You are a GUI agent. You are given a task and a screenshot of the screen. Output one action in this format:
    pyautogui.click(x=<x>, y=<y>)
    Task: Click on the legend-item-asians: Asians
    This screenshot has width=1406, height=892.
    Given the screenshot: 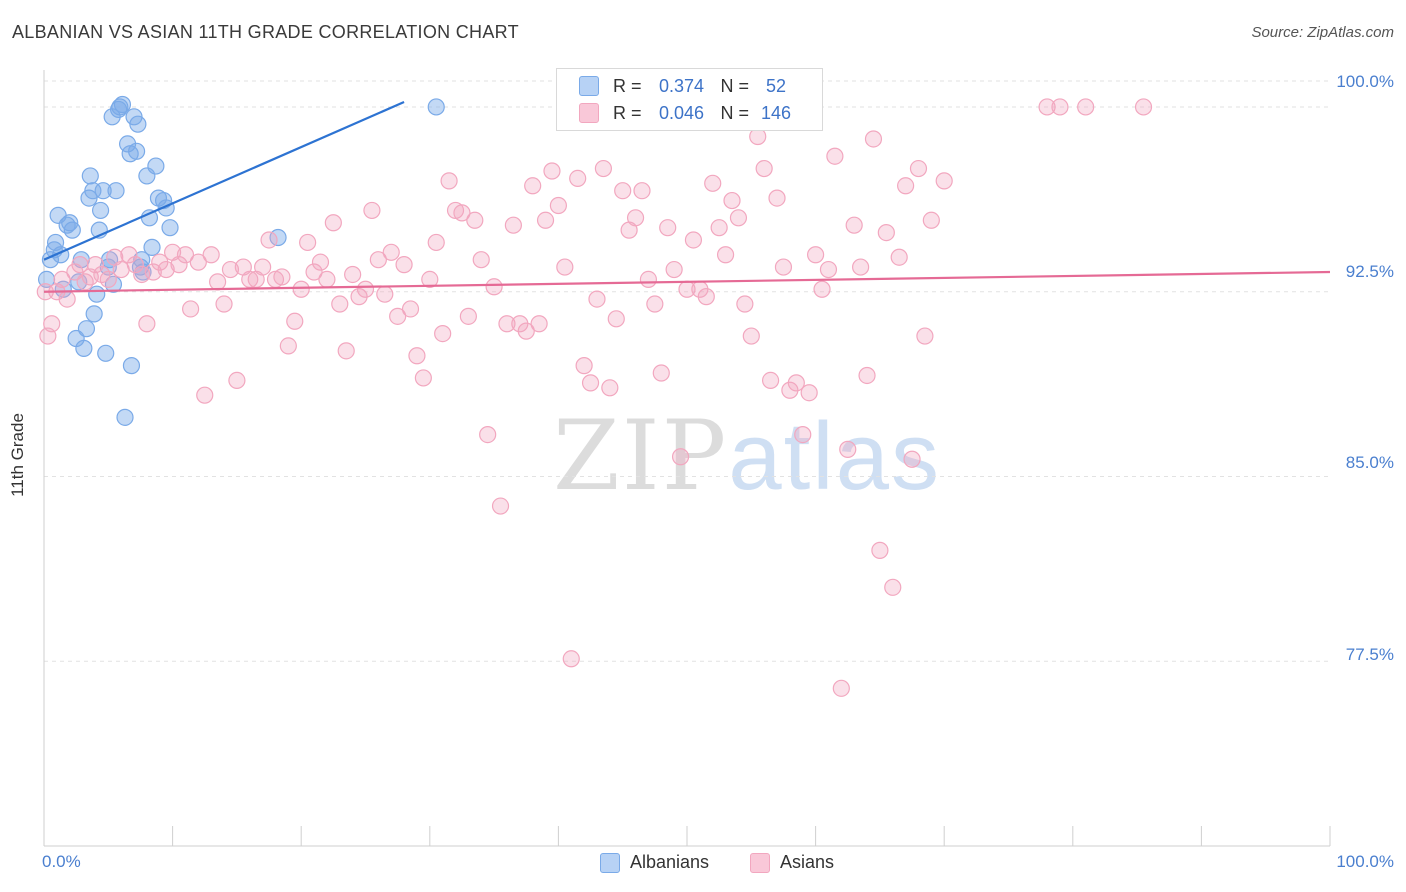 What is the action you would take?
    pyautogui.click(x=792, y=862)
    